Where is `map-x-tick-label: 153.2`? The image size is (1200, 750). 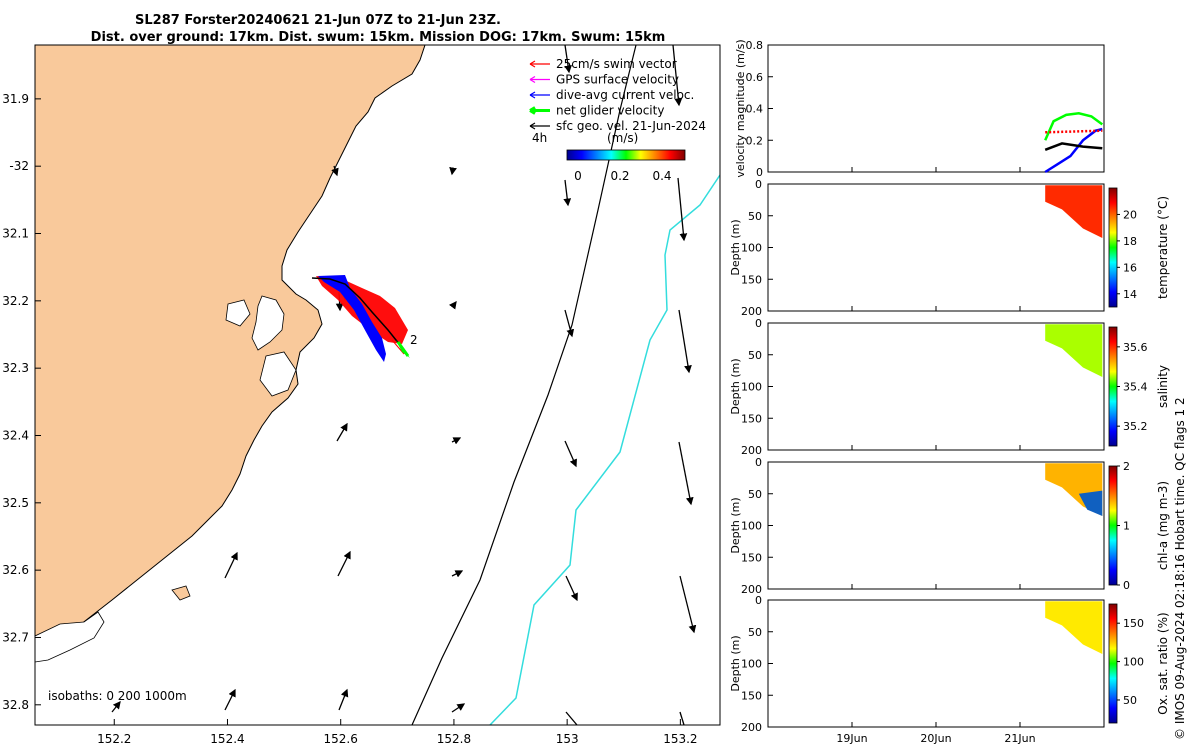 map-x-tick-label: 153.2 is located at coordinates (680, 739).